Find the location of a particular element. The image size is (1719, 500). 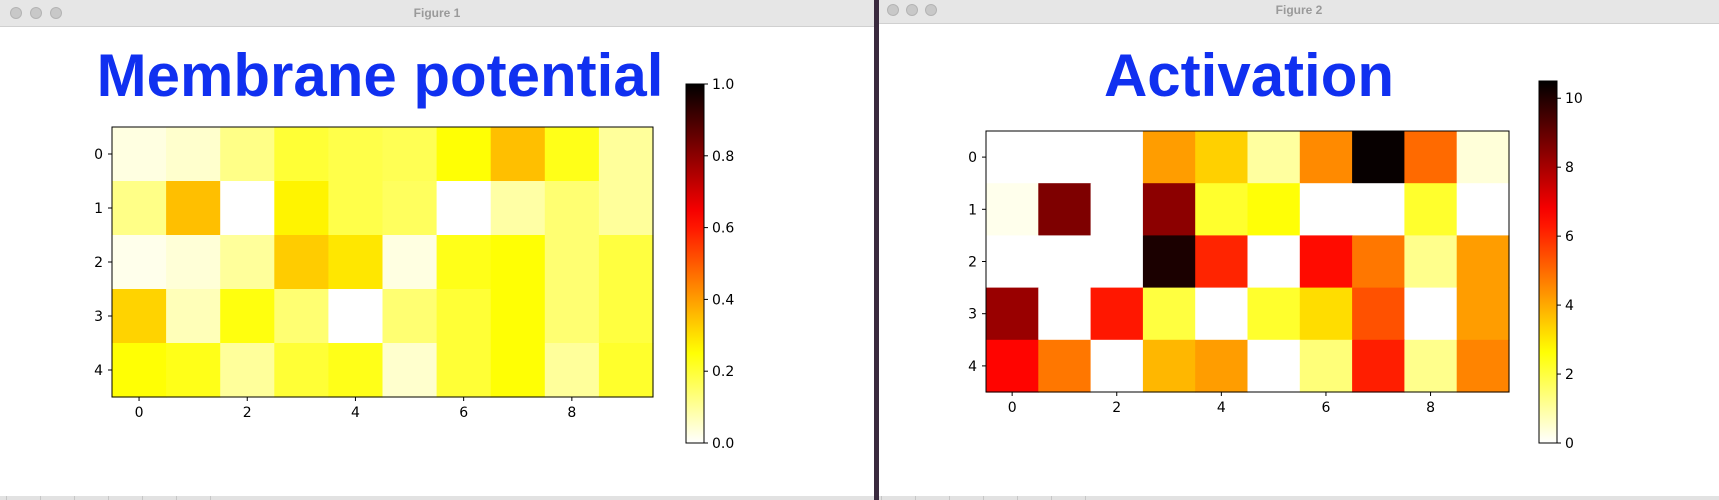

colorbar-tick-label: 10 is located at coordinates (1574, 99).